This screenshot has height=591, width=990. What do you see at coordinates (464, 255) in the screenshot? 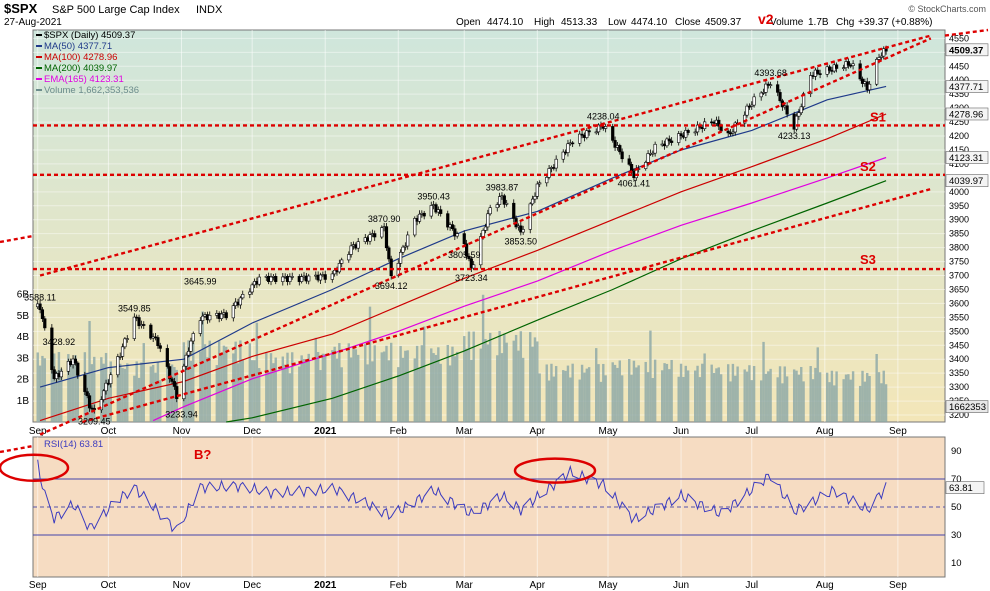
I see `price-point-label: 3805.59` at bounding box center [464, 255].